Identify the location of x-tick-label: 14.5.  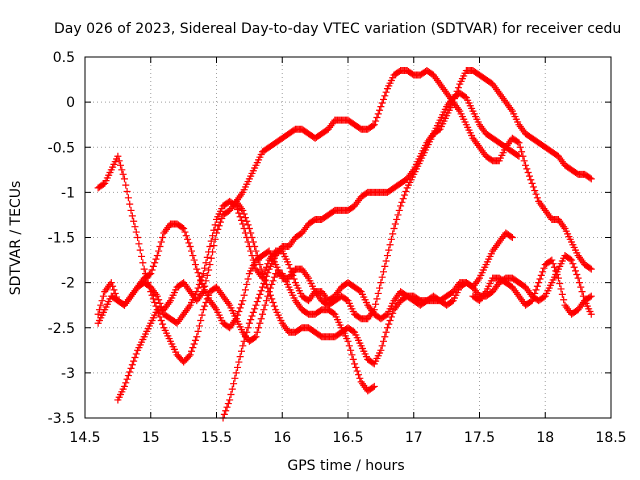
(84, 438).